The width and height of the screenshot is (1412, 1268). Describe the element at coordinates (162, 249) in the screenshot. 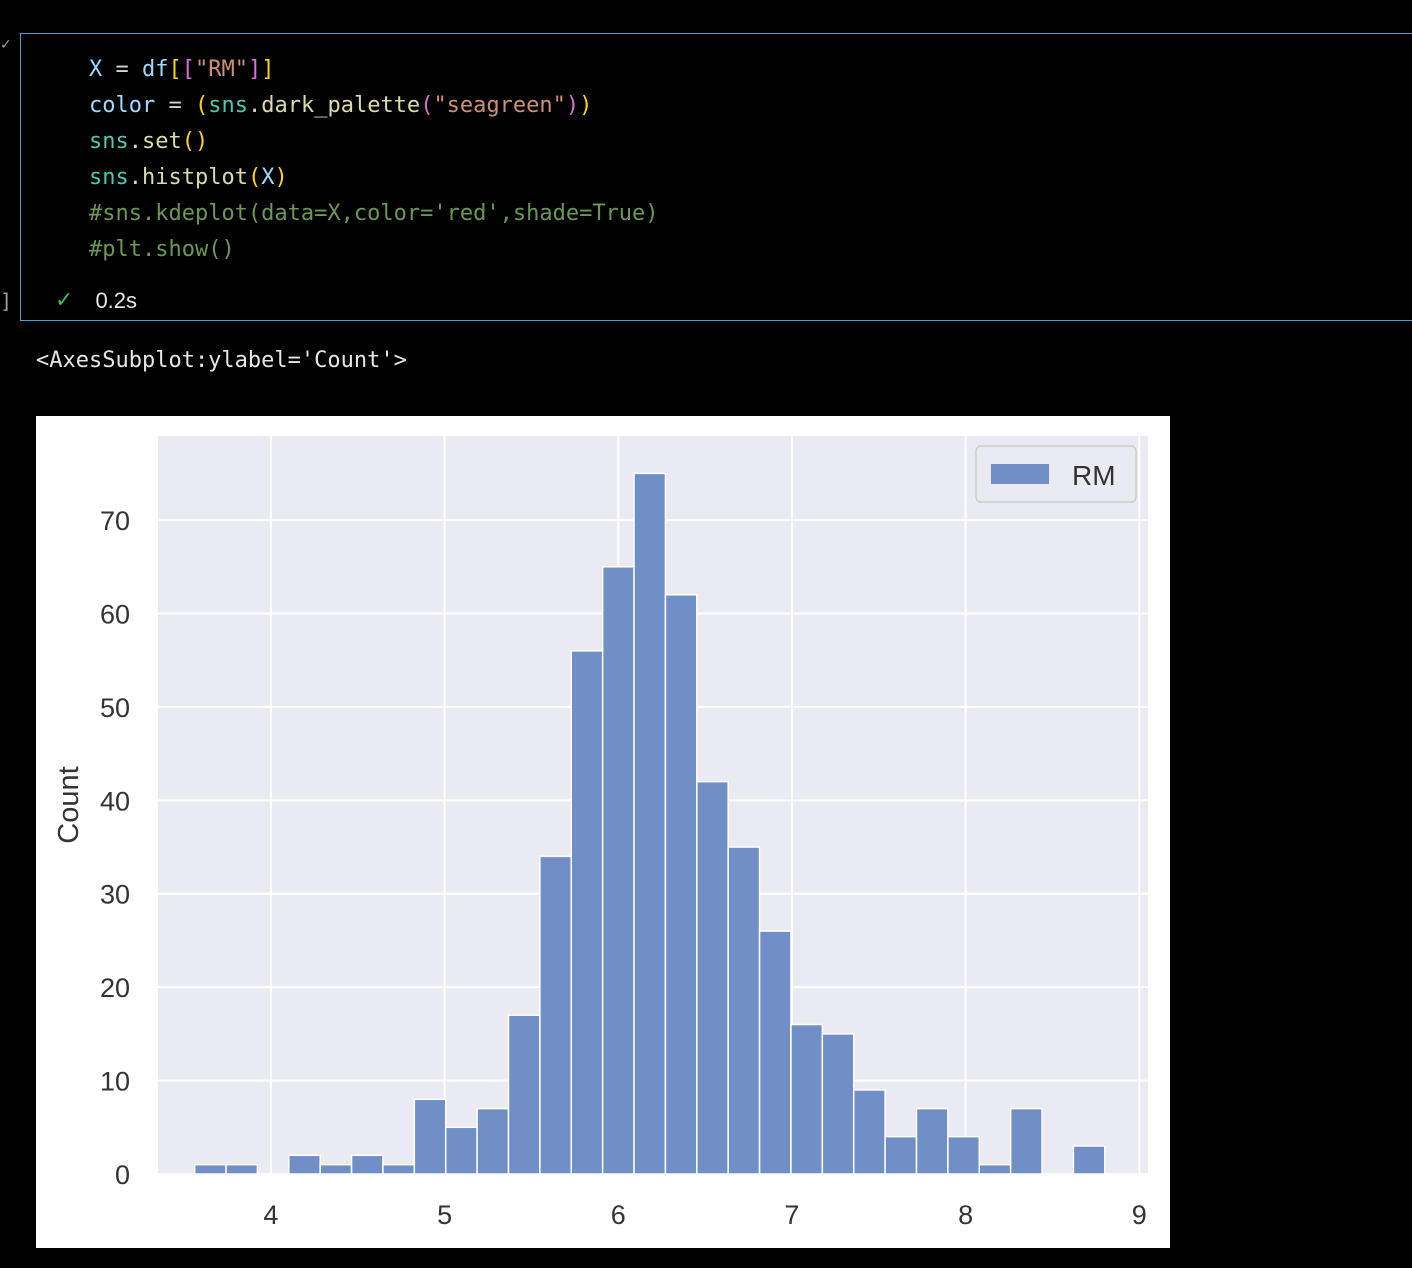

I see `code-token: #plt.show()` at that location.